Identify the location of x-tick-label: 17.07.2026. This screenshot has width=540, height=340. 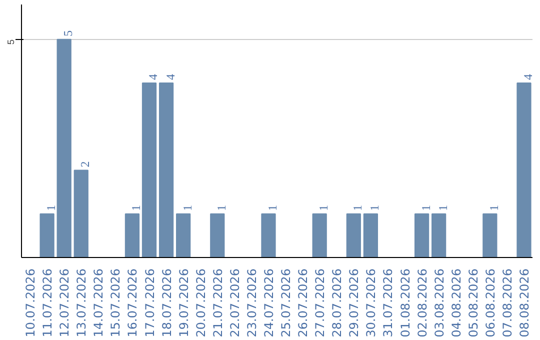
(149, 303).